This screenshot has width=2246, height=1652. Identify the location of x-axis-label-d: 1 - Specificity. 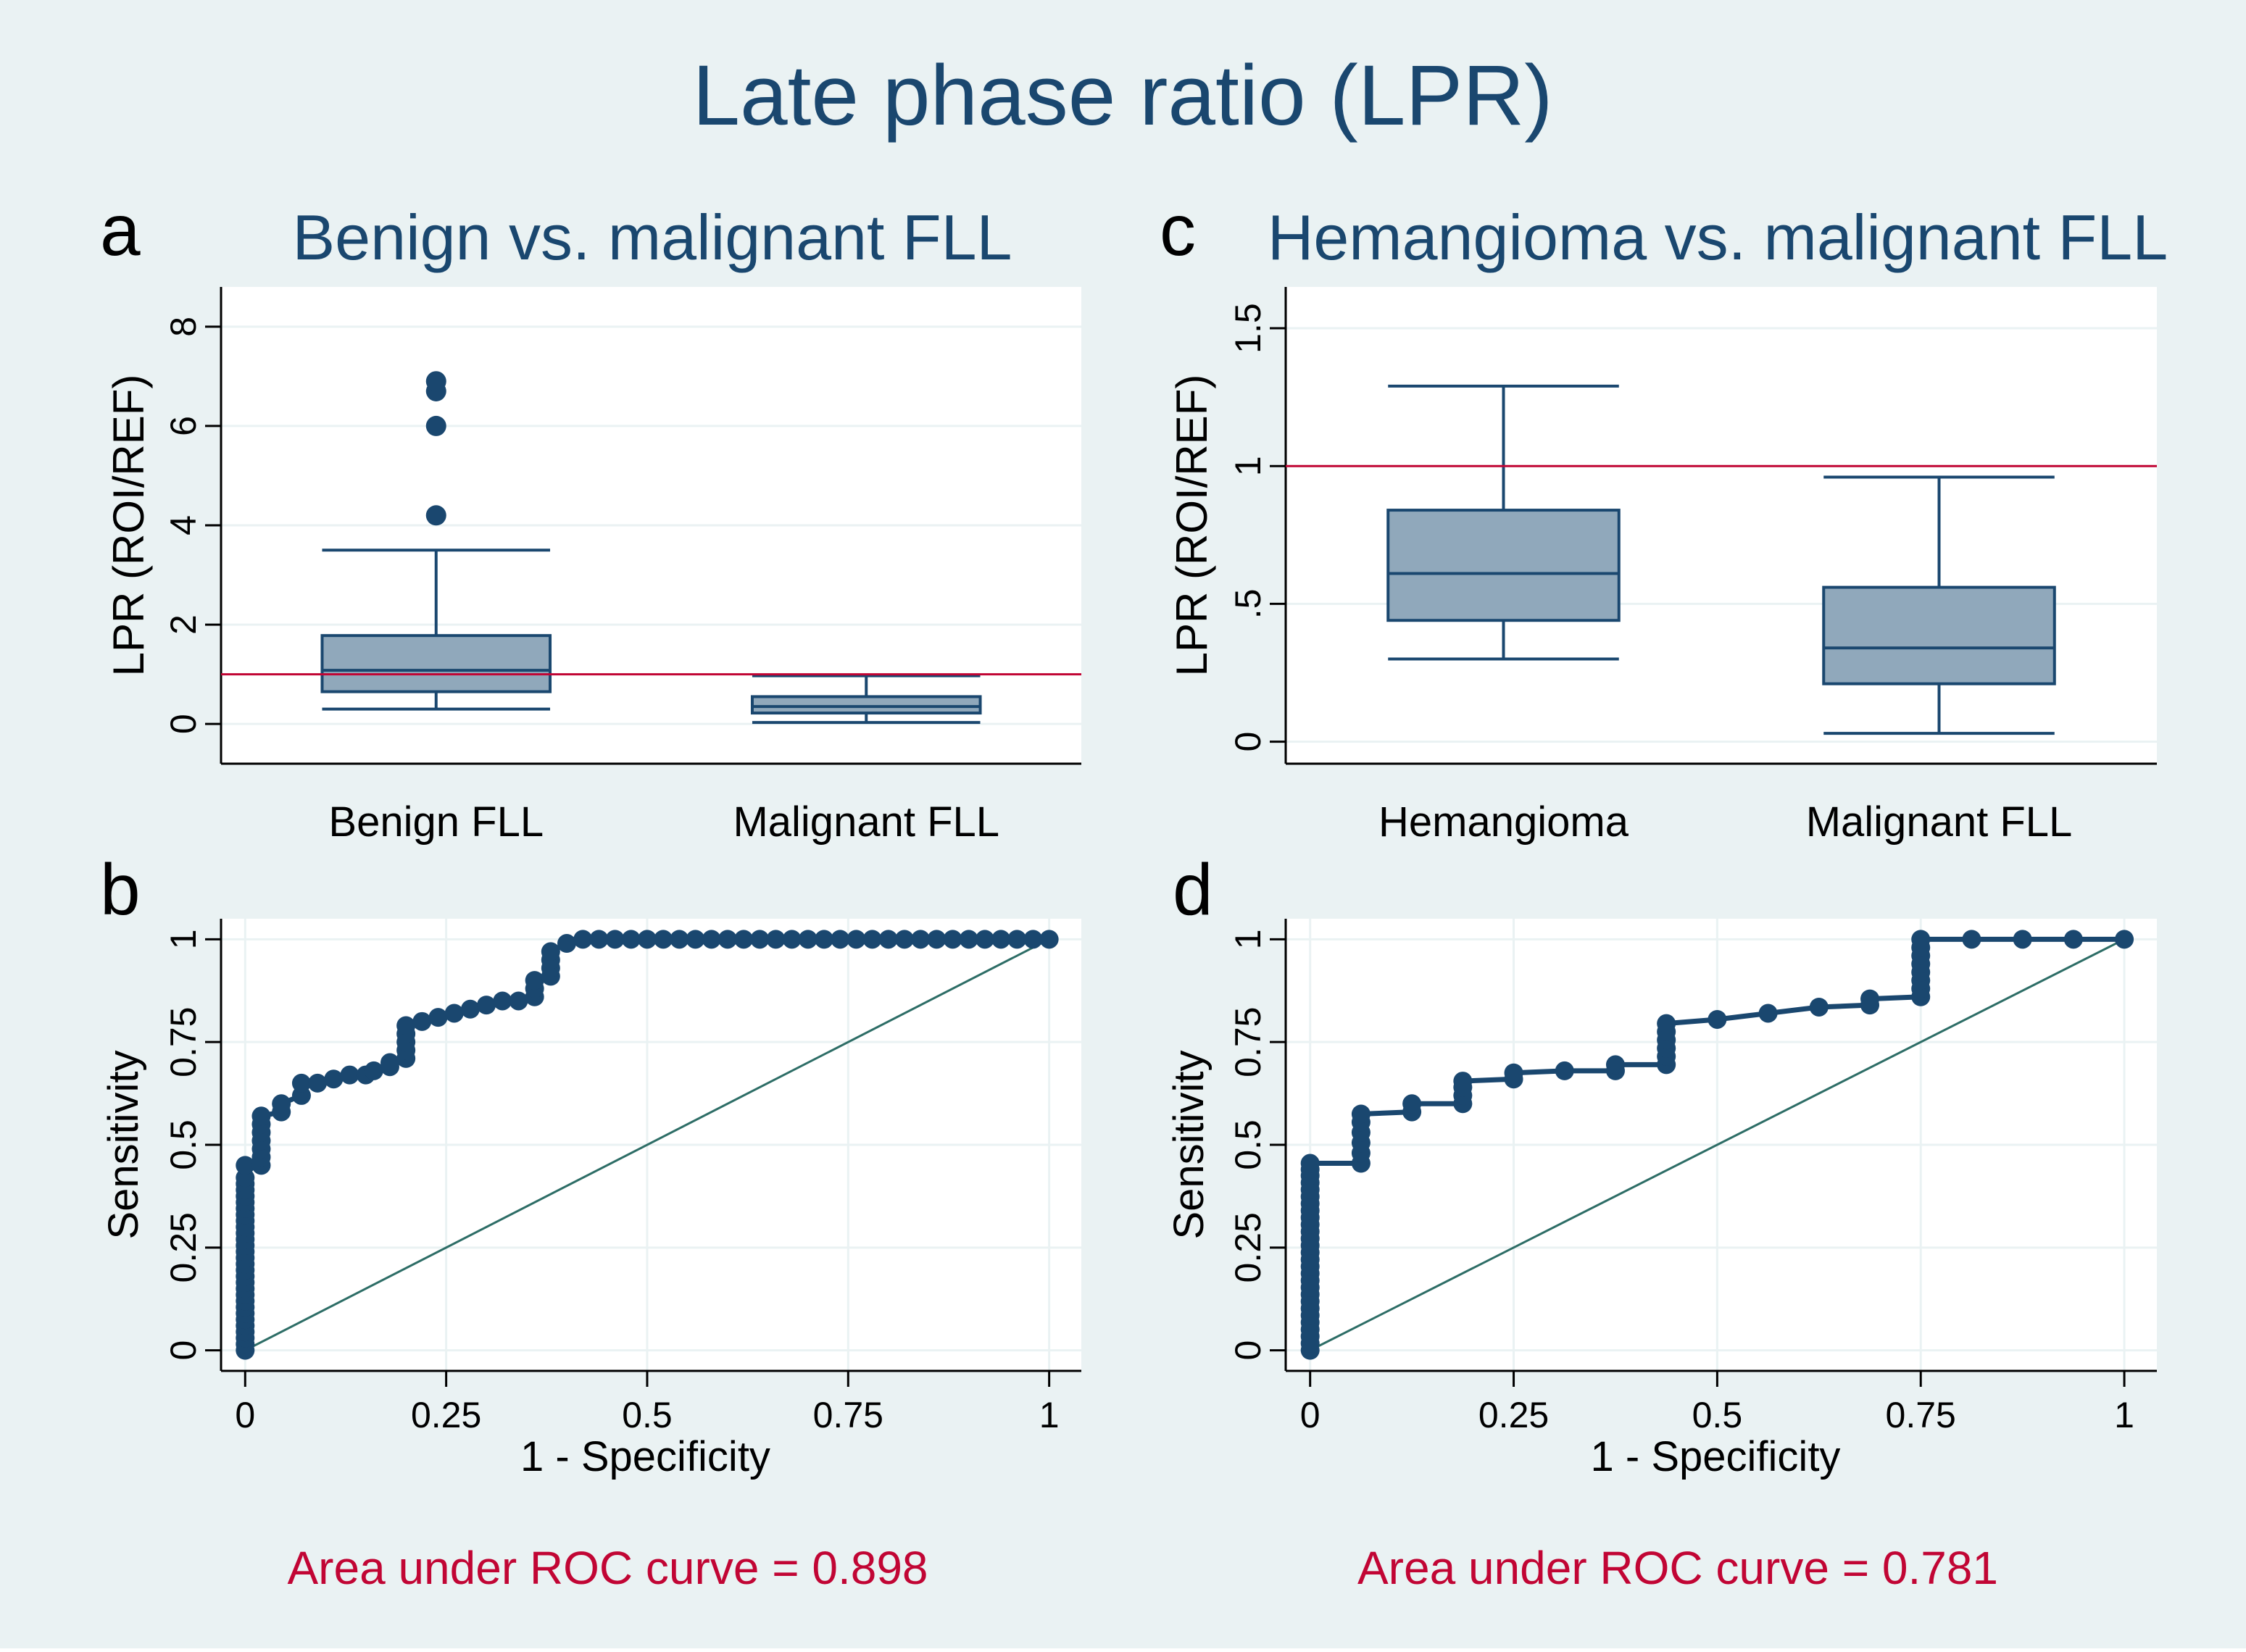
(1716, 1456).